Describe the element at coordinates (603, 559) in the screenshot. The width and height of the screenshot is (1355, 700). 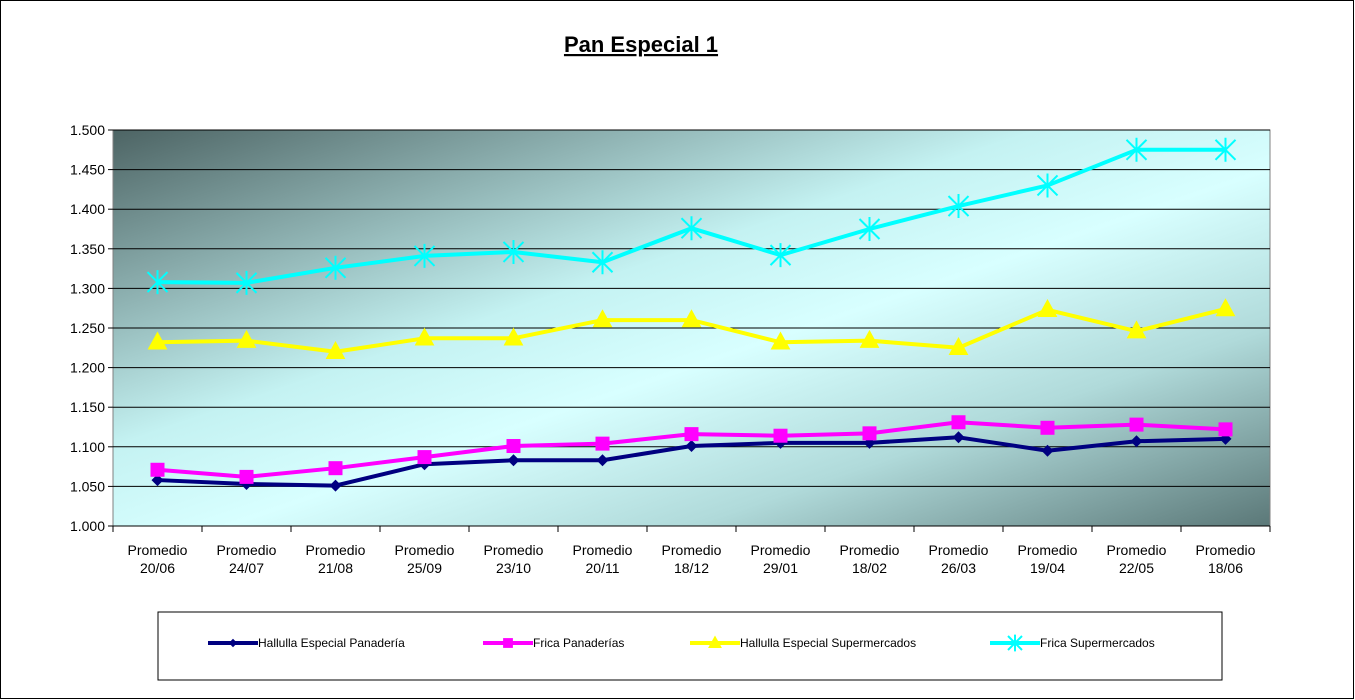
I see `x-tick-label: Promedio 20/11` at that location.